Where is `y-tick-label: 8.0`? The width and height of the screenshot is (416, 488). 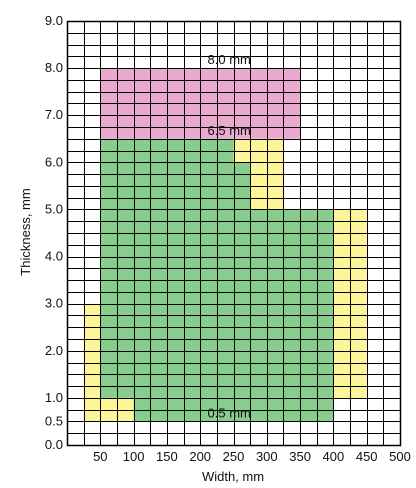 y-tick-label: 8.0 is located at coordinates (54, 67).